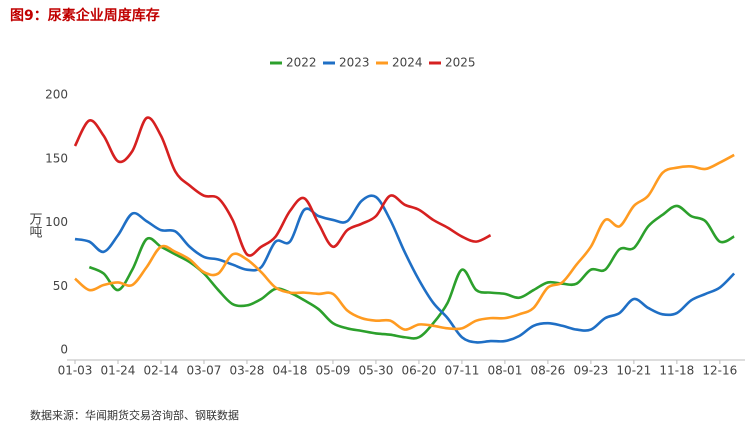 This screenshot has height=433, width=755. I want to click on legend-label: 2024, so click(407, 63).